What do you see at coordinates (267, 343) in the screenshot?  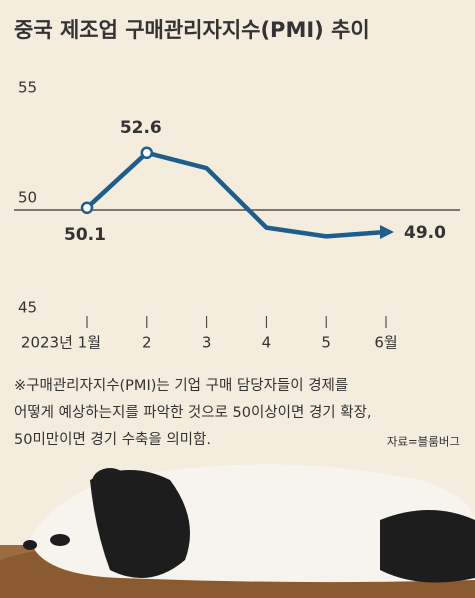 I see `x-tick-label: 4` at bounding box center [267, 343].